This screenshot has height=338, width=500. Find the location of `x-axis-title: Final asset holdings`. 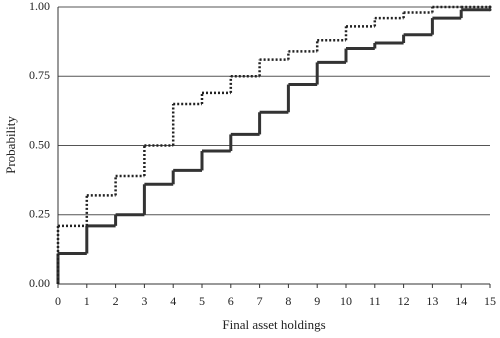

x-axis-title: Final asset holdings is located at coordinates (273, 324).